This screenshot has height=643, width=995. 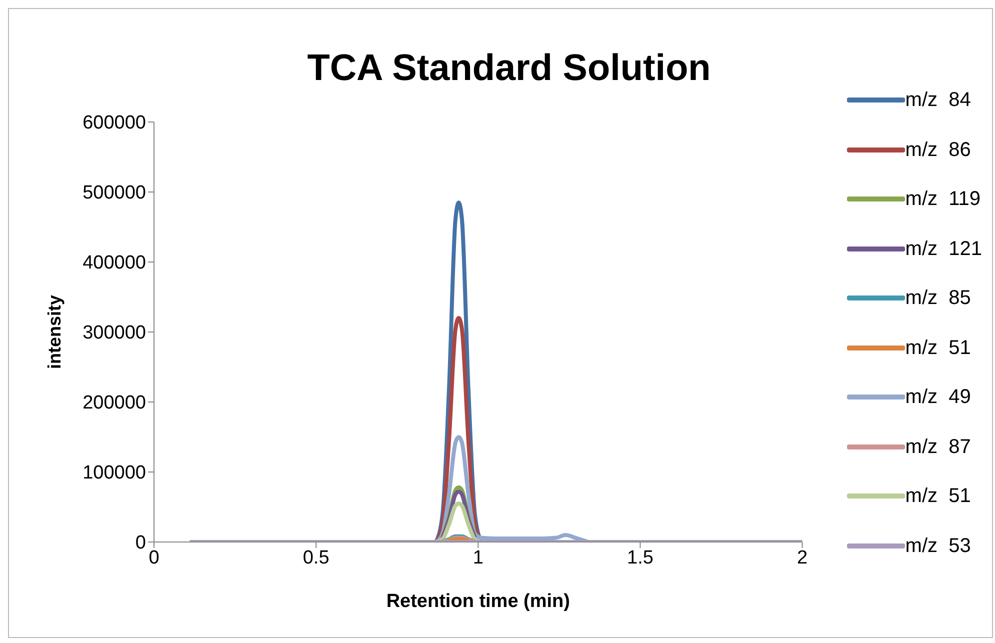 I want to click on y-tick-label: 600000, so click(x=114, y=123).